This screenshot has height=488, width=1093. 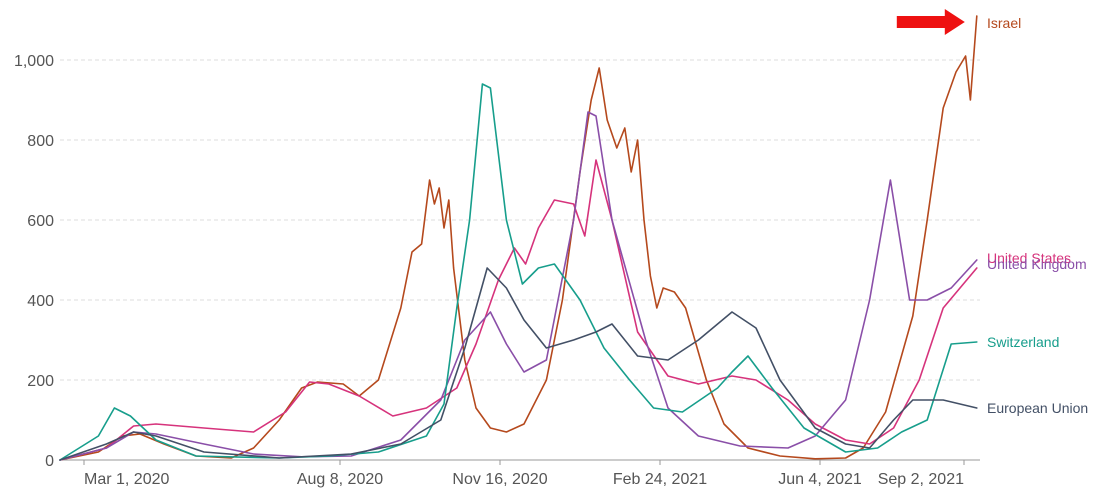 What do you see at coordinates (40, 141) in the screenshot?
I see `y-tick-label: 800` at bounding box center [40, 141].